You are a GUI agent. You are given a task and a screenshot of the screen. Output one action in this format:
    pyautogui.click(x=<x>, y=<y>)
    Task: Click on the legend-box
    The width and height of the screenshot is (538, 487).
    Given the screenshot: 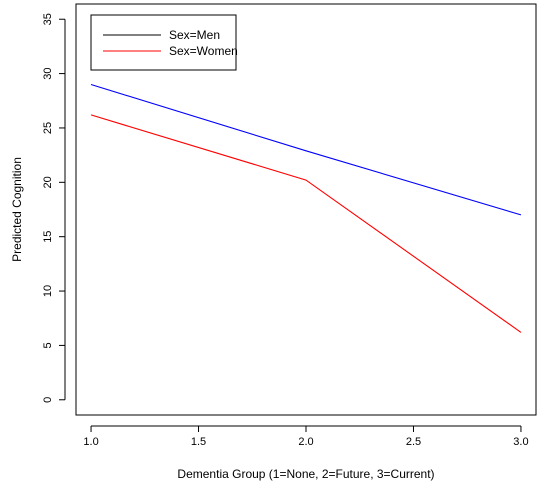 What is the action you would take?
    pyautogui.click(x=163, y=42)
    